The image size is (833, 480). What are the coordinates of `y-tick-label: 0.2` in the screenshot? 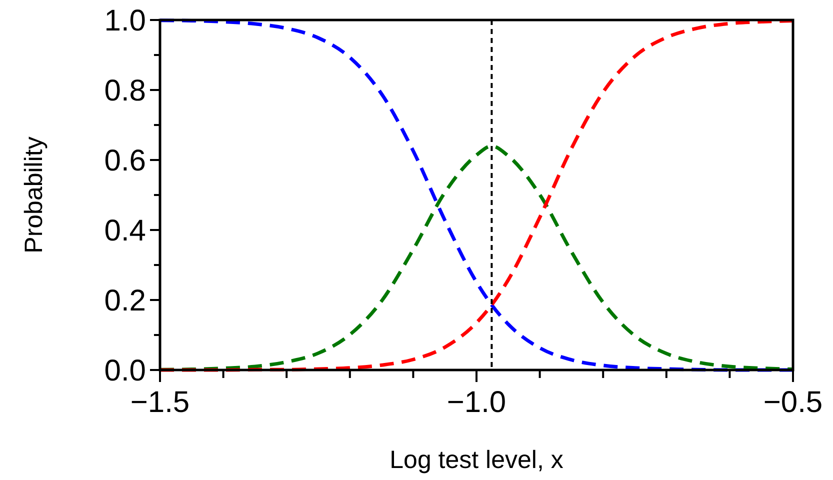 It's located at (125, 301).